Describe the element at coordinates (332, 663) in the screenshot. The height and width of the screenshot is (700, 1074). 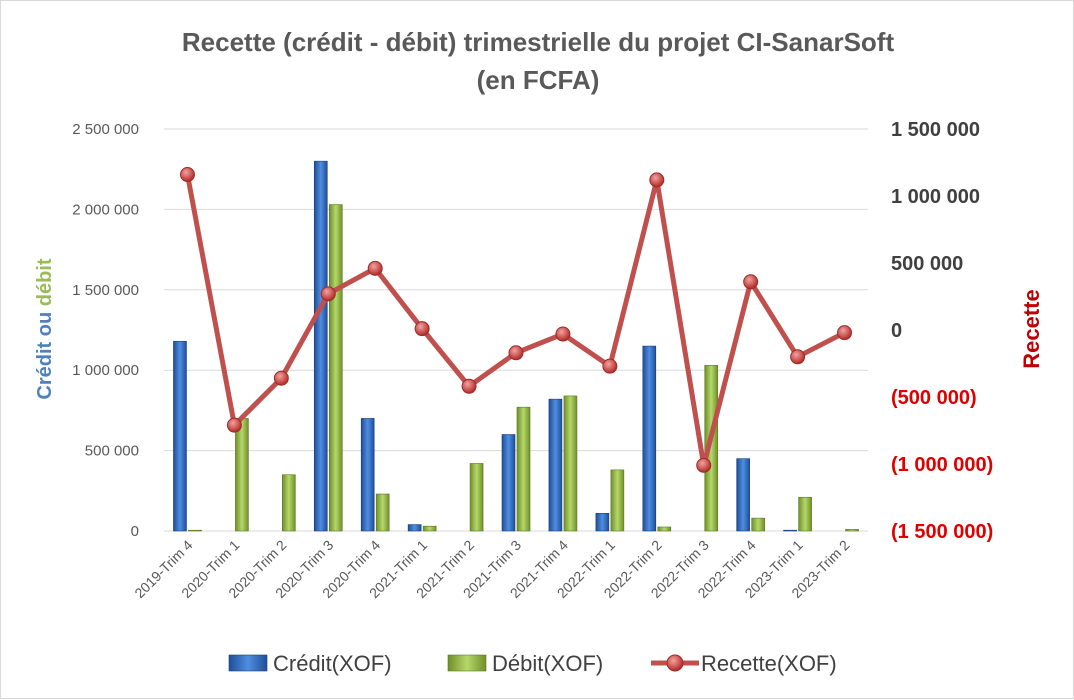
I see `legend-label-credit: Crédit(XOF)` at that location.